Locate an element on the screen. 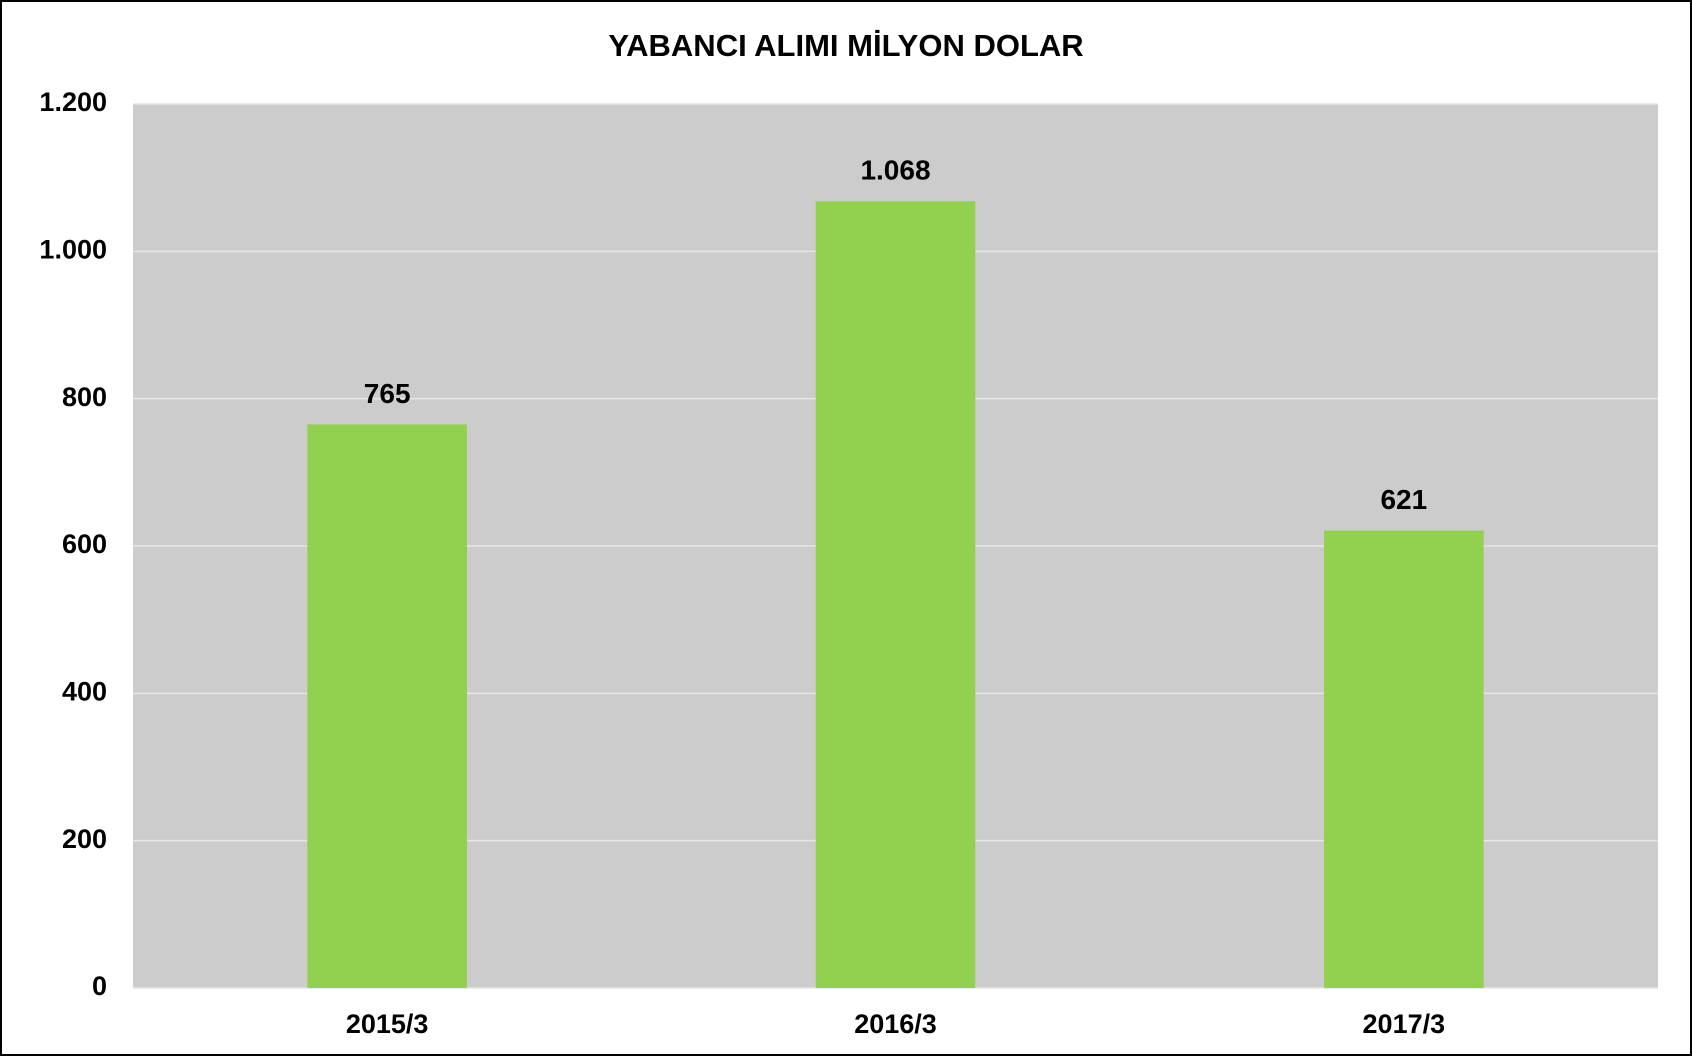 The image size is (1692, 1056). x-tick-label: 2016/3 is located at coordinates (895, 1024).